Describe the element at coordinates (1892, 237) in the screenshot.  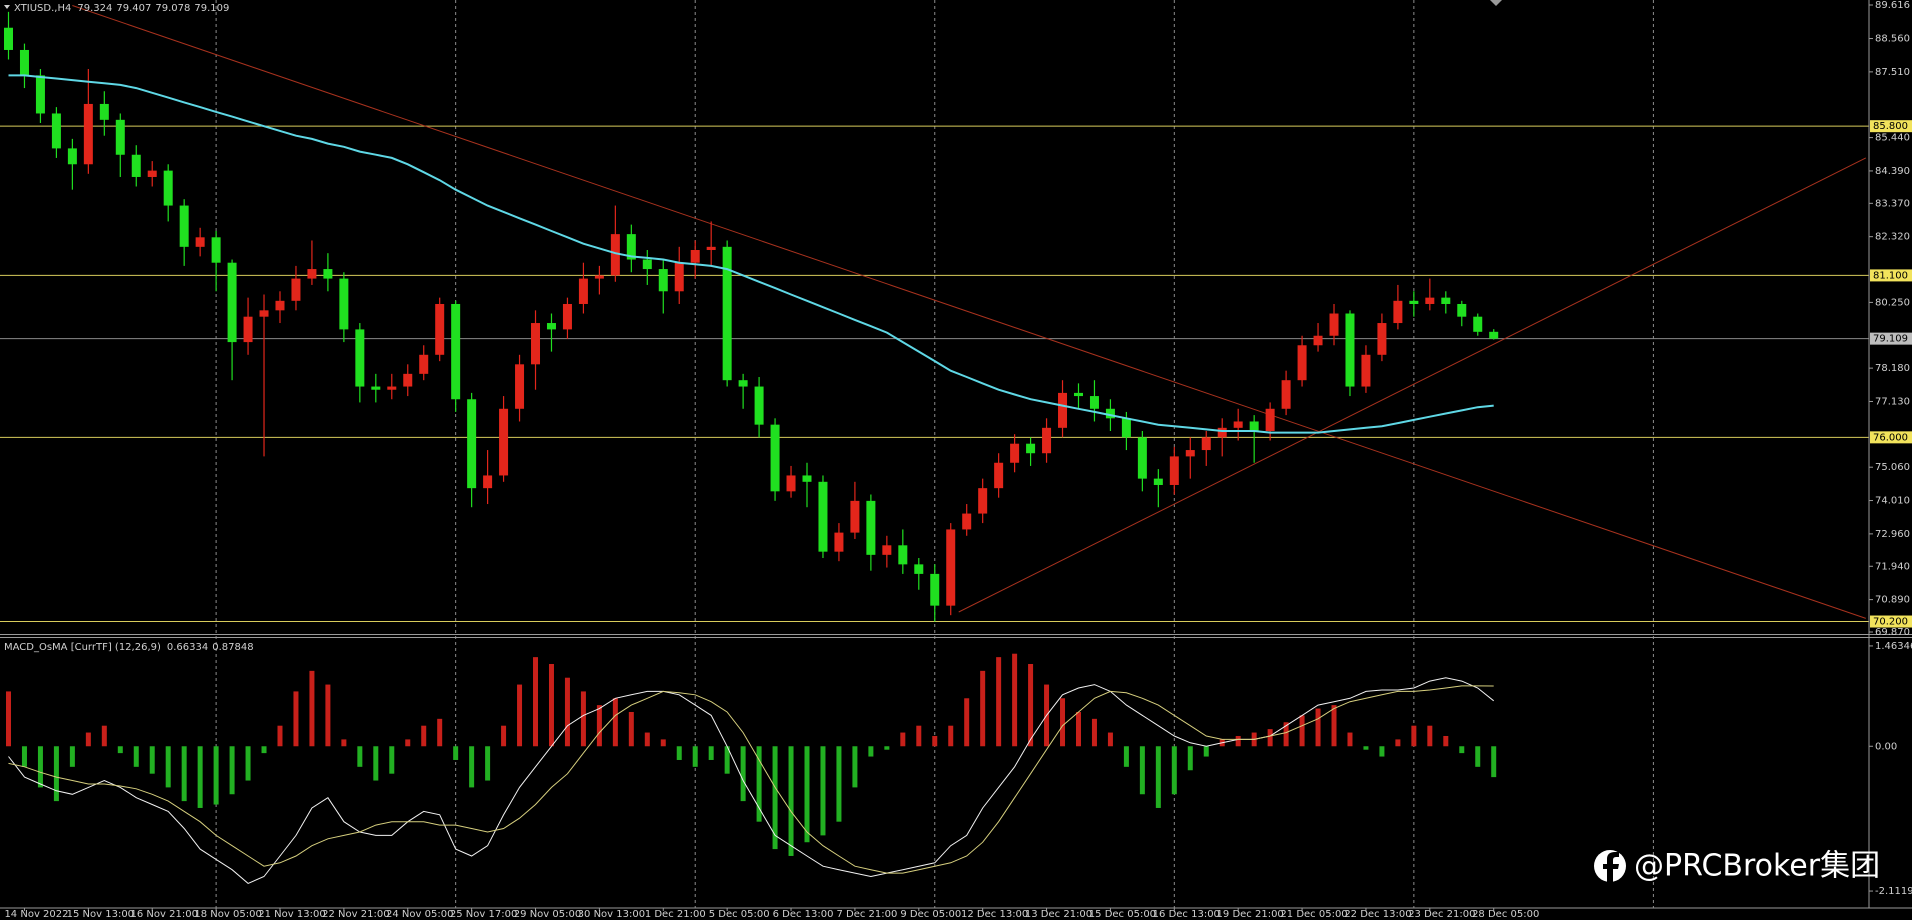
I see `y-tick-label: 82.320` at that location.